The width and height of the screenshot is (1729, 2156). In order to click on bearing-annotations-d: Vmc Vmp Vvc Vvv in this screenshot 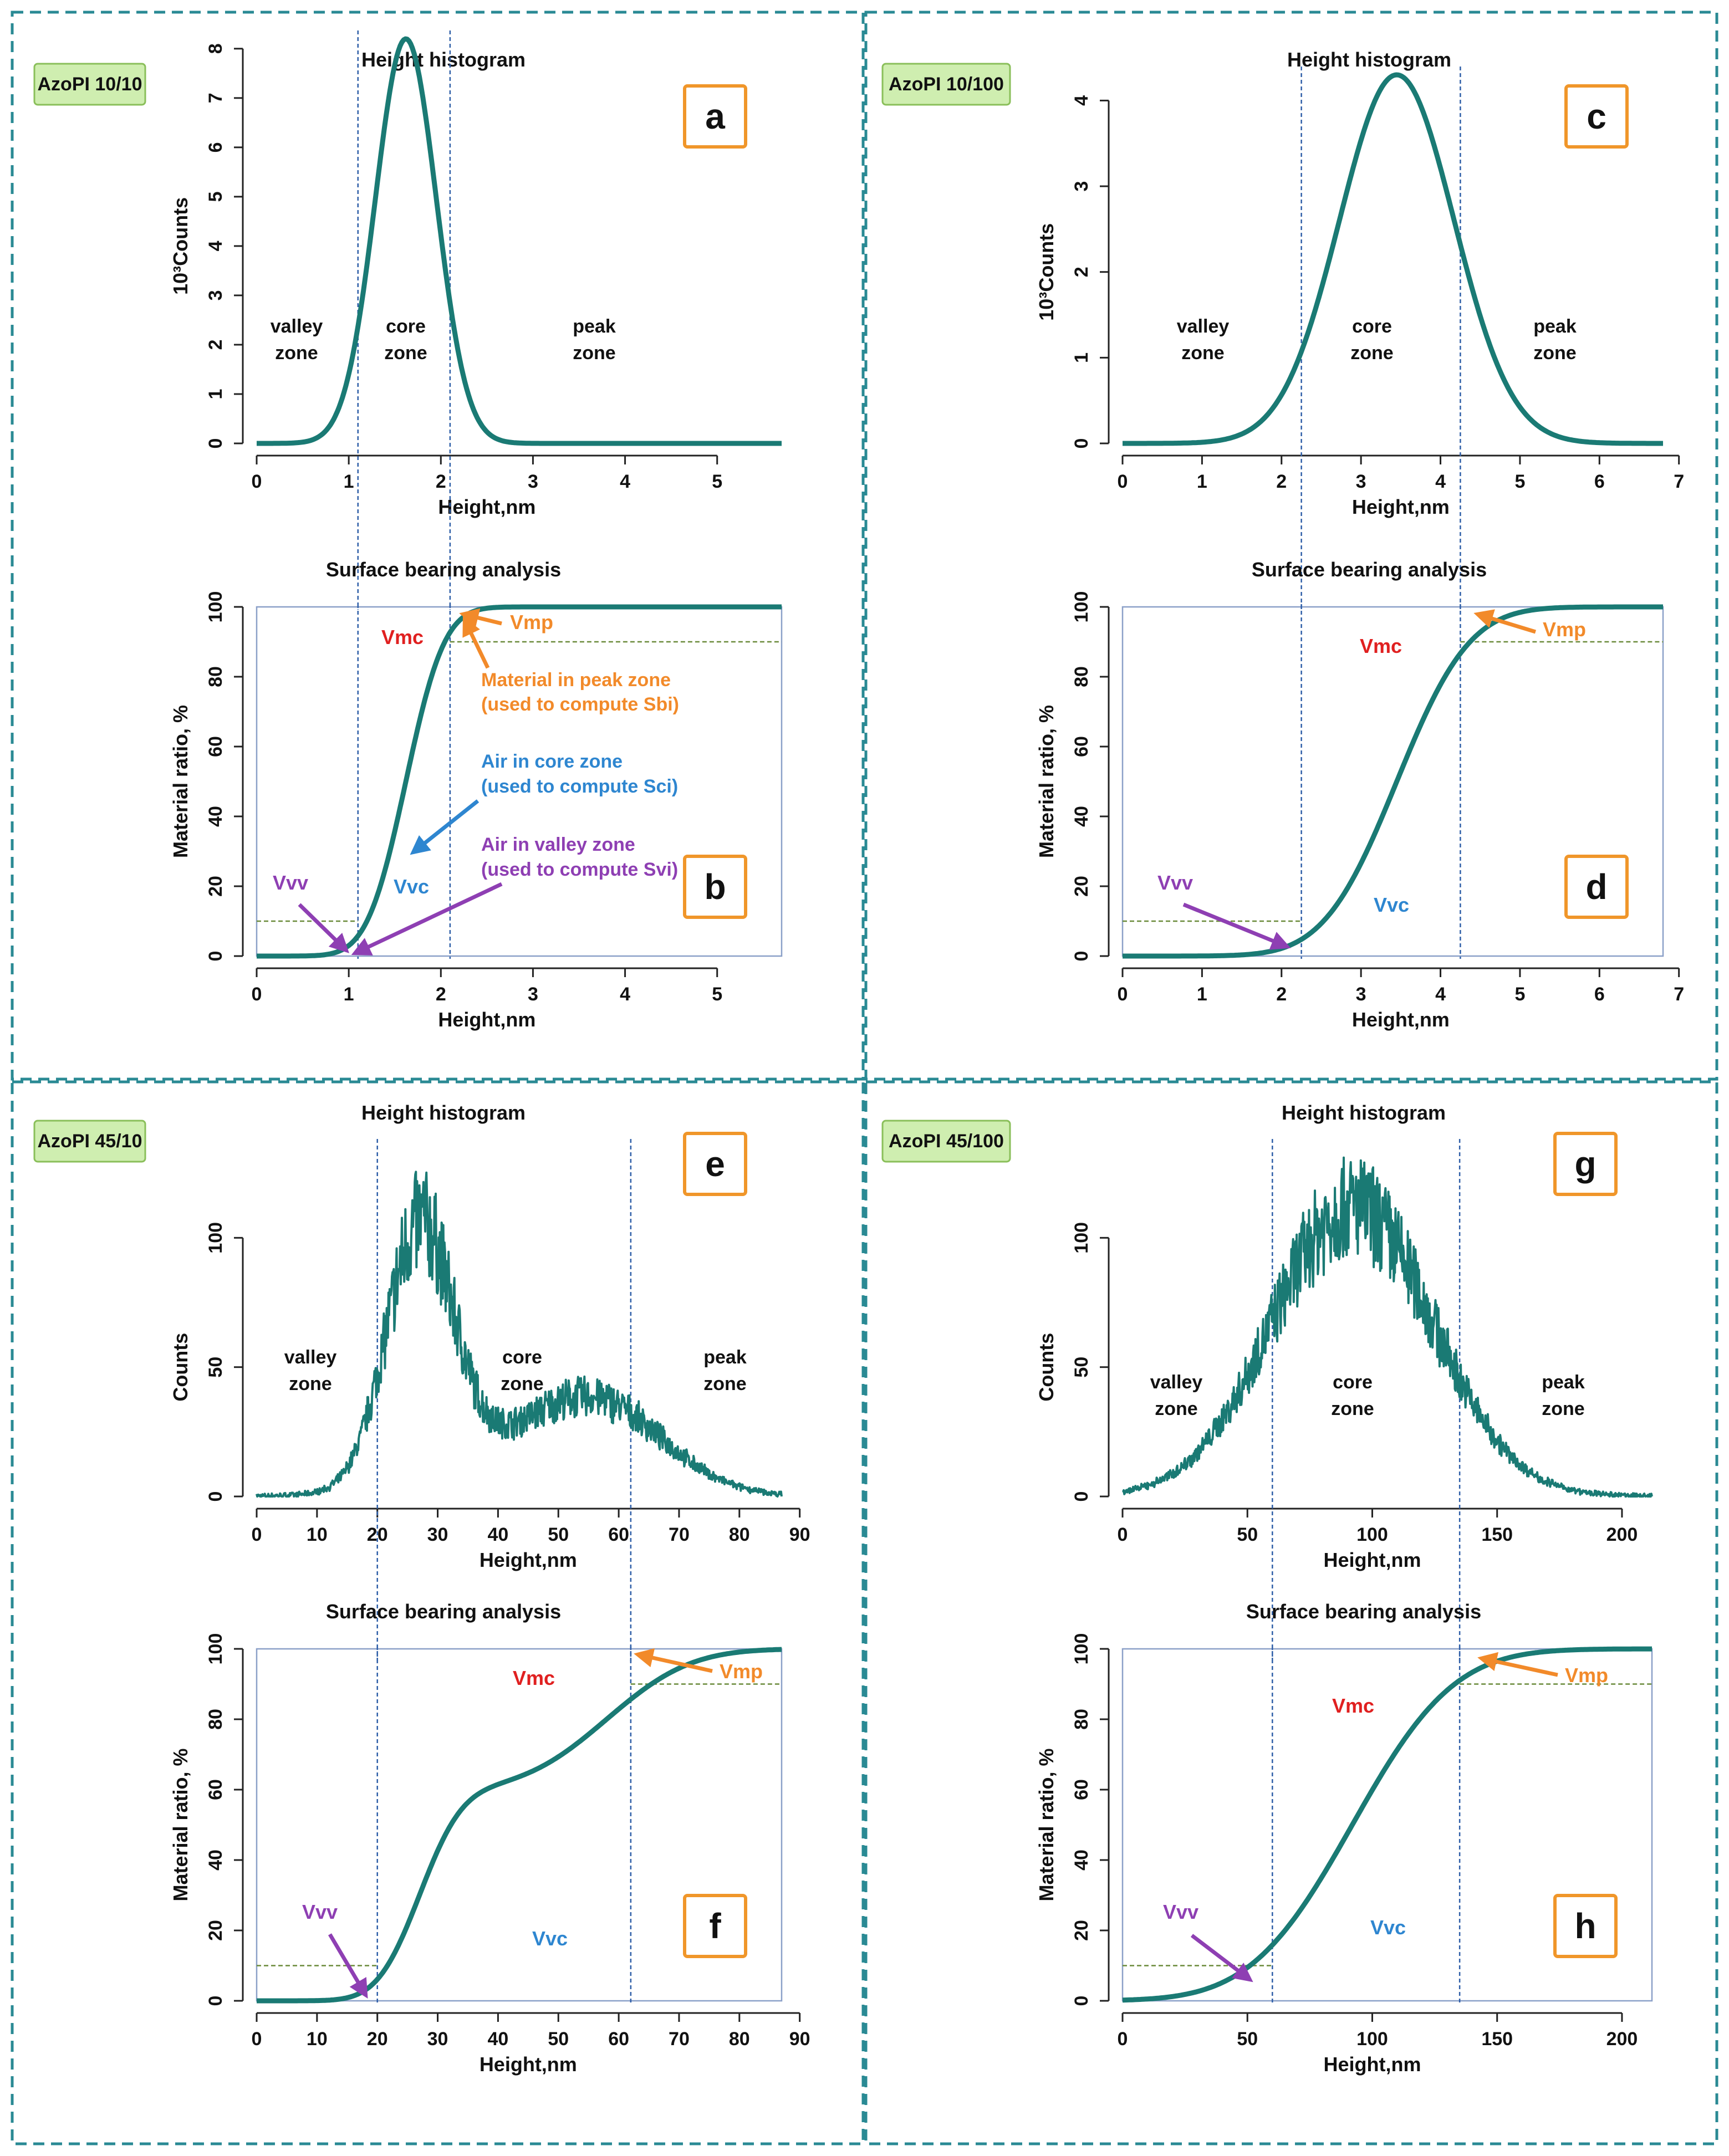, I will do `click(1372, 779)`.